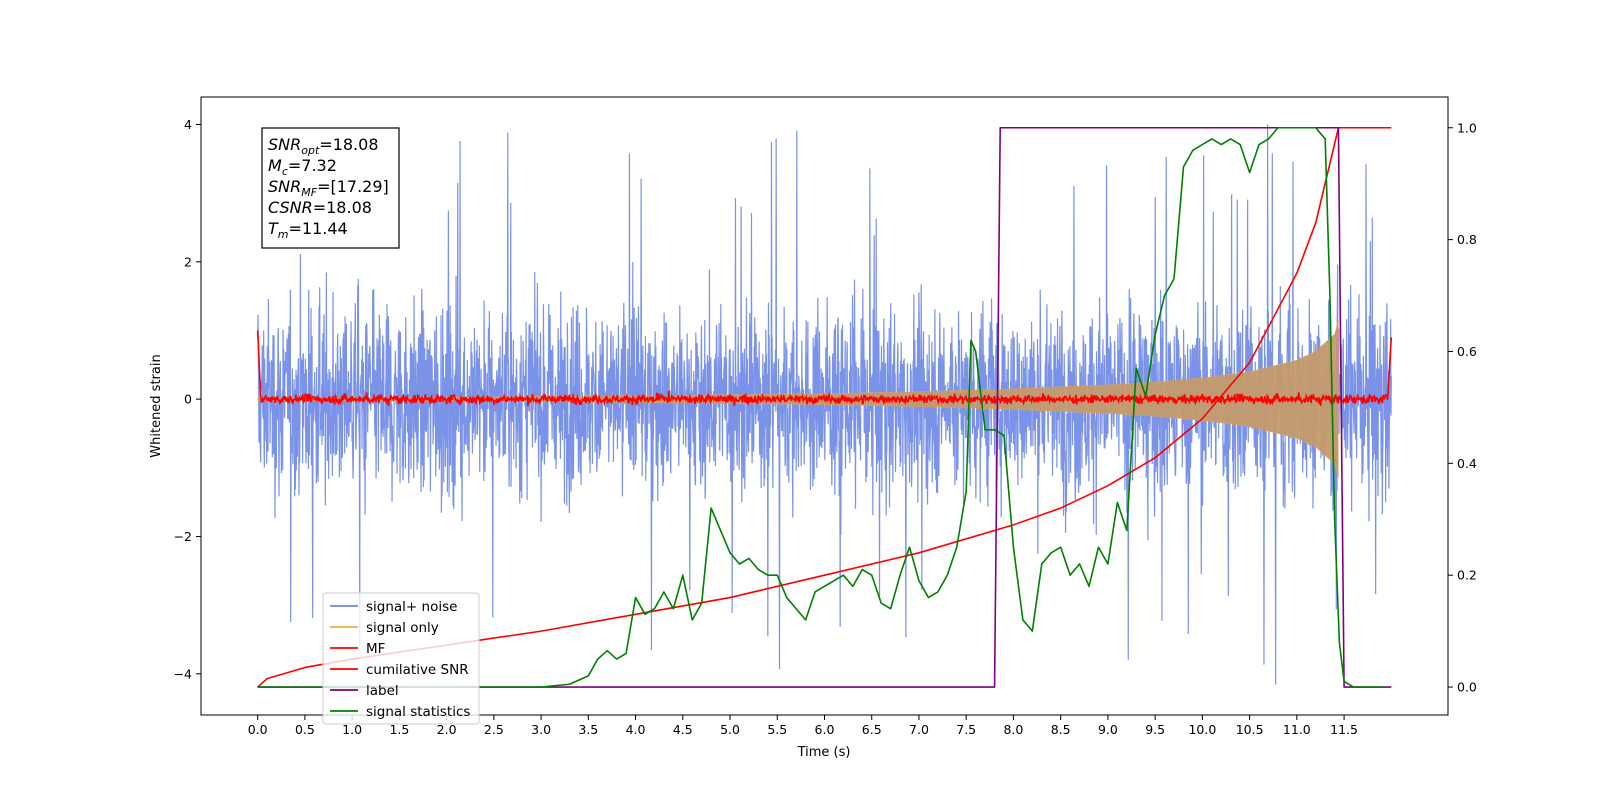 This screenshot has width=1600, height=800. What do you see at coordinates (824, 752) in the screenshot?
I see `x-axis-label: Time (s)` at bounding box center [824, 752].